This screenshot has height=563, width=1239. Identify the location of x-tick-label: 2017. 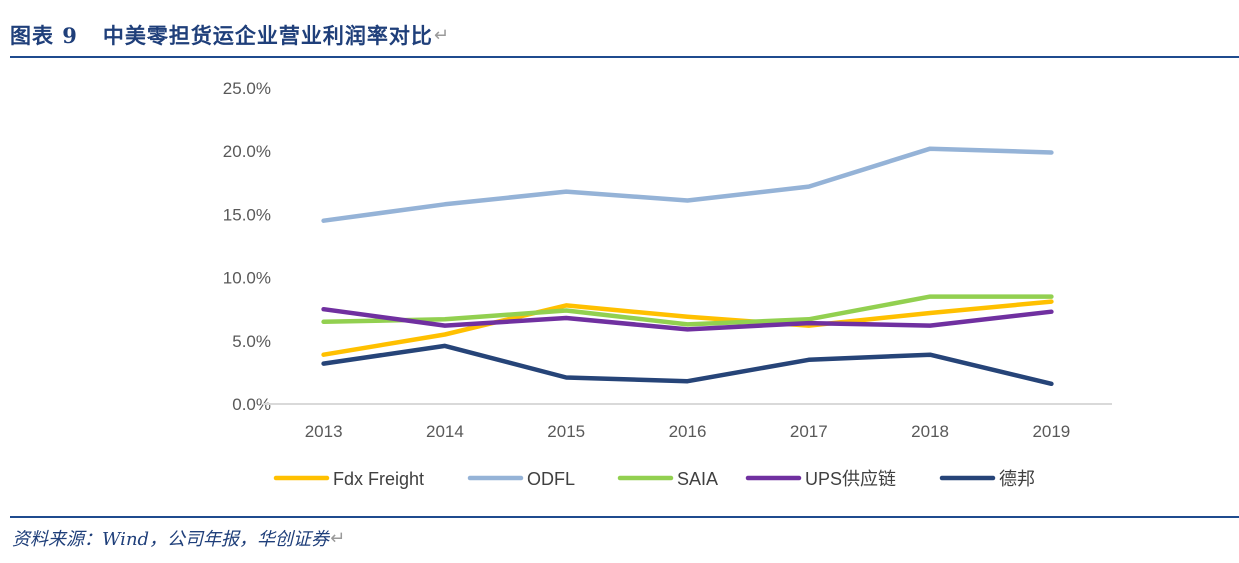
(809, 431).